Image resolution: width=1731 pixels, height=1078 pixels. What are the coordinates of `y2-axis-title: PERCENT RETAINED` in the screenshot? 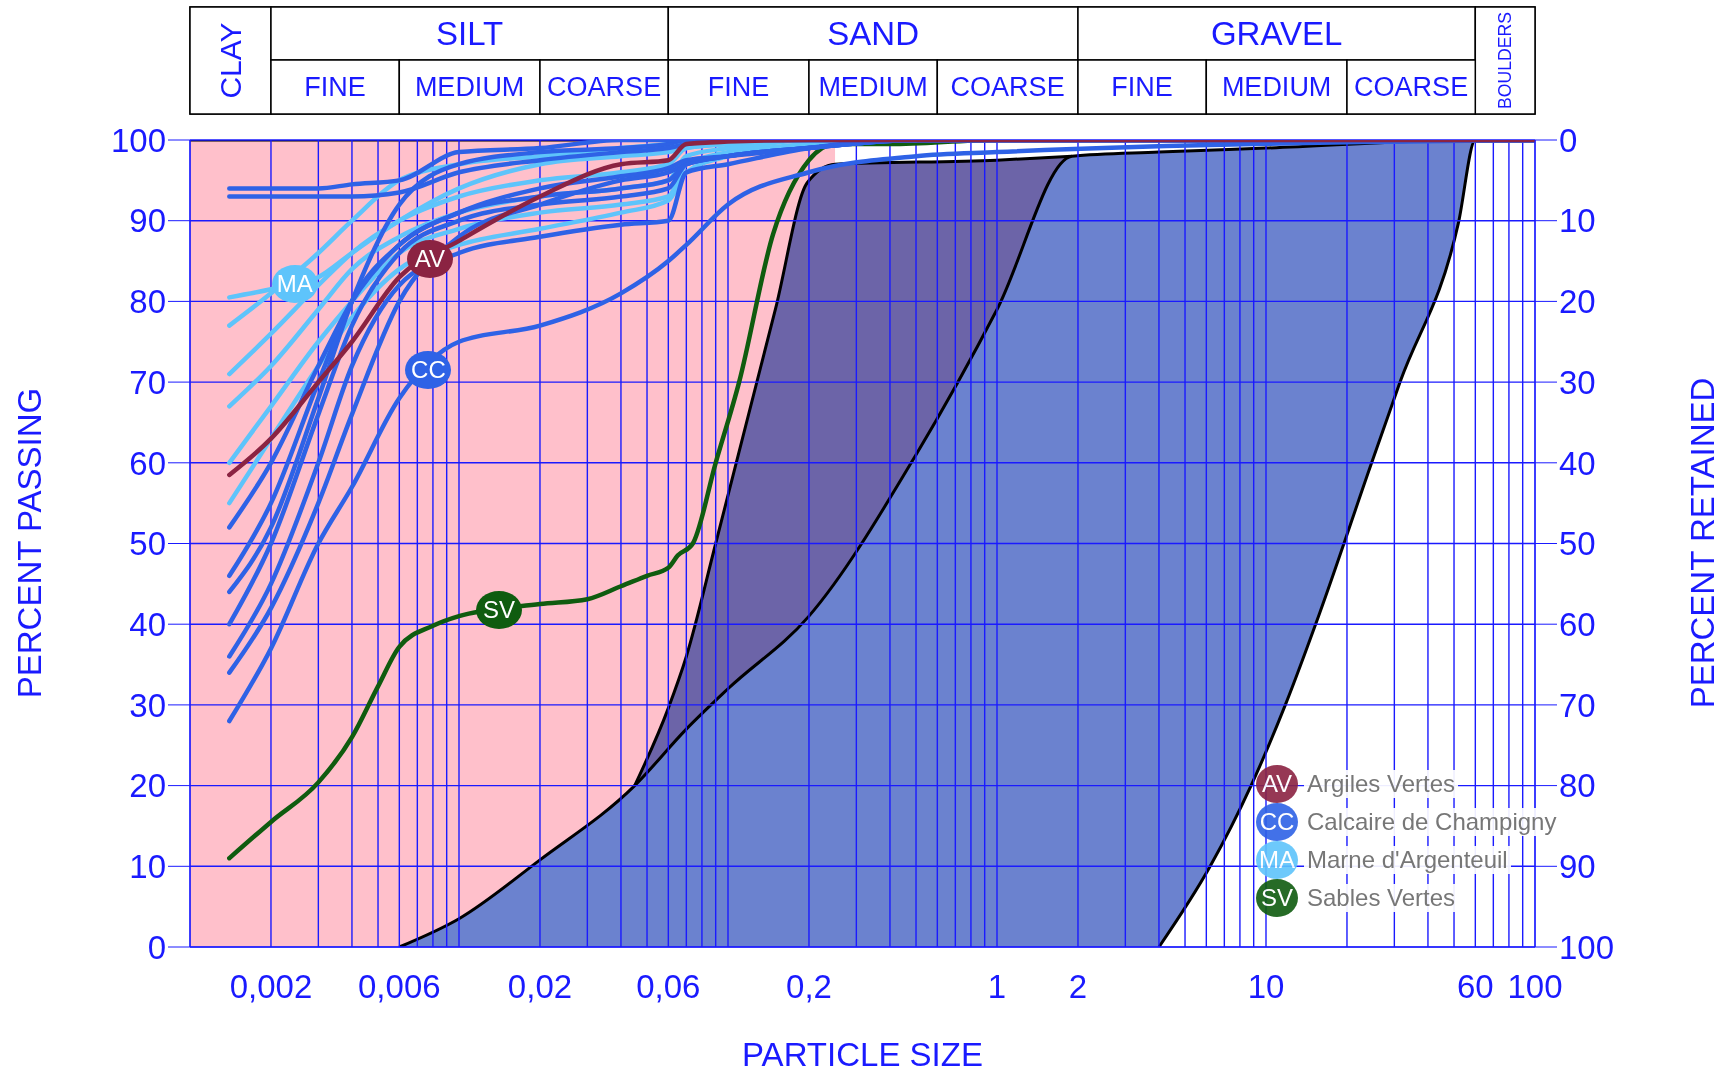 It's located at (1703, 543).